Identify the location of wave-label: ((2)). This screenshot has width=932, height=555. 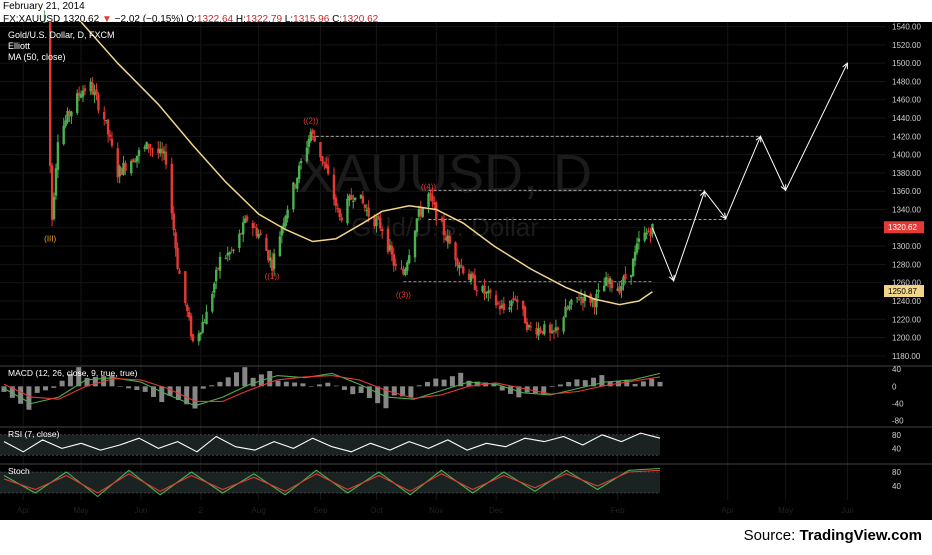
(310, 121).